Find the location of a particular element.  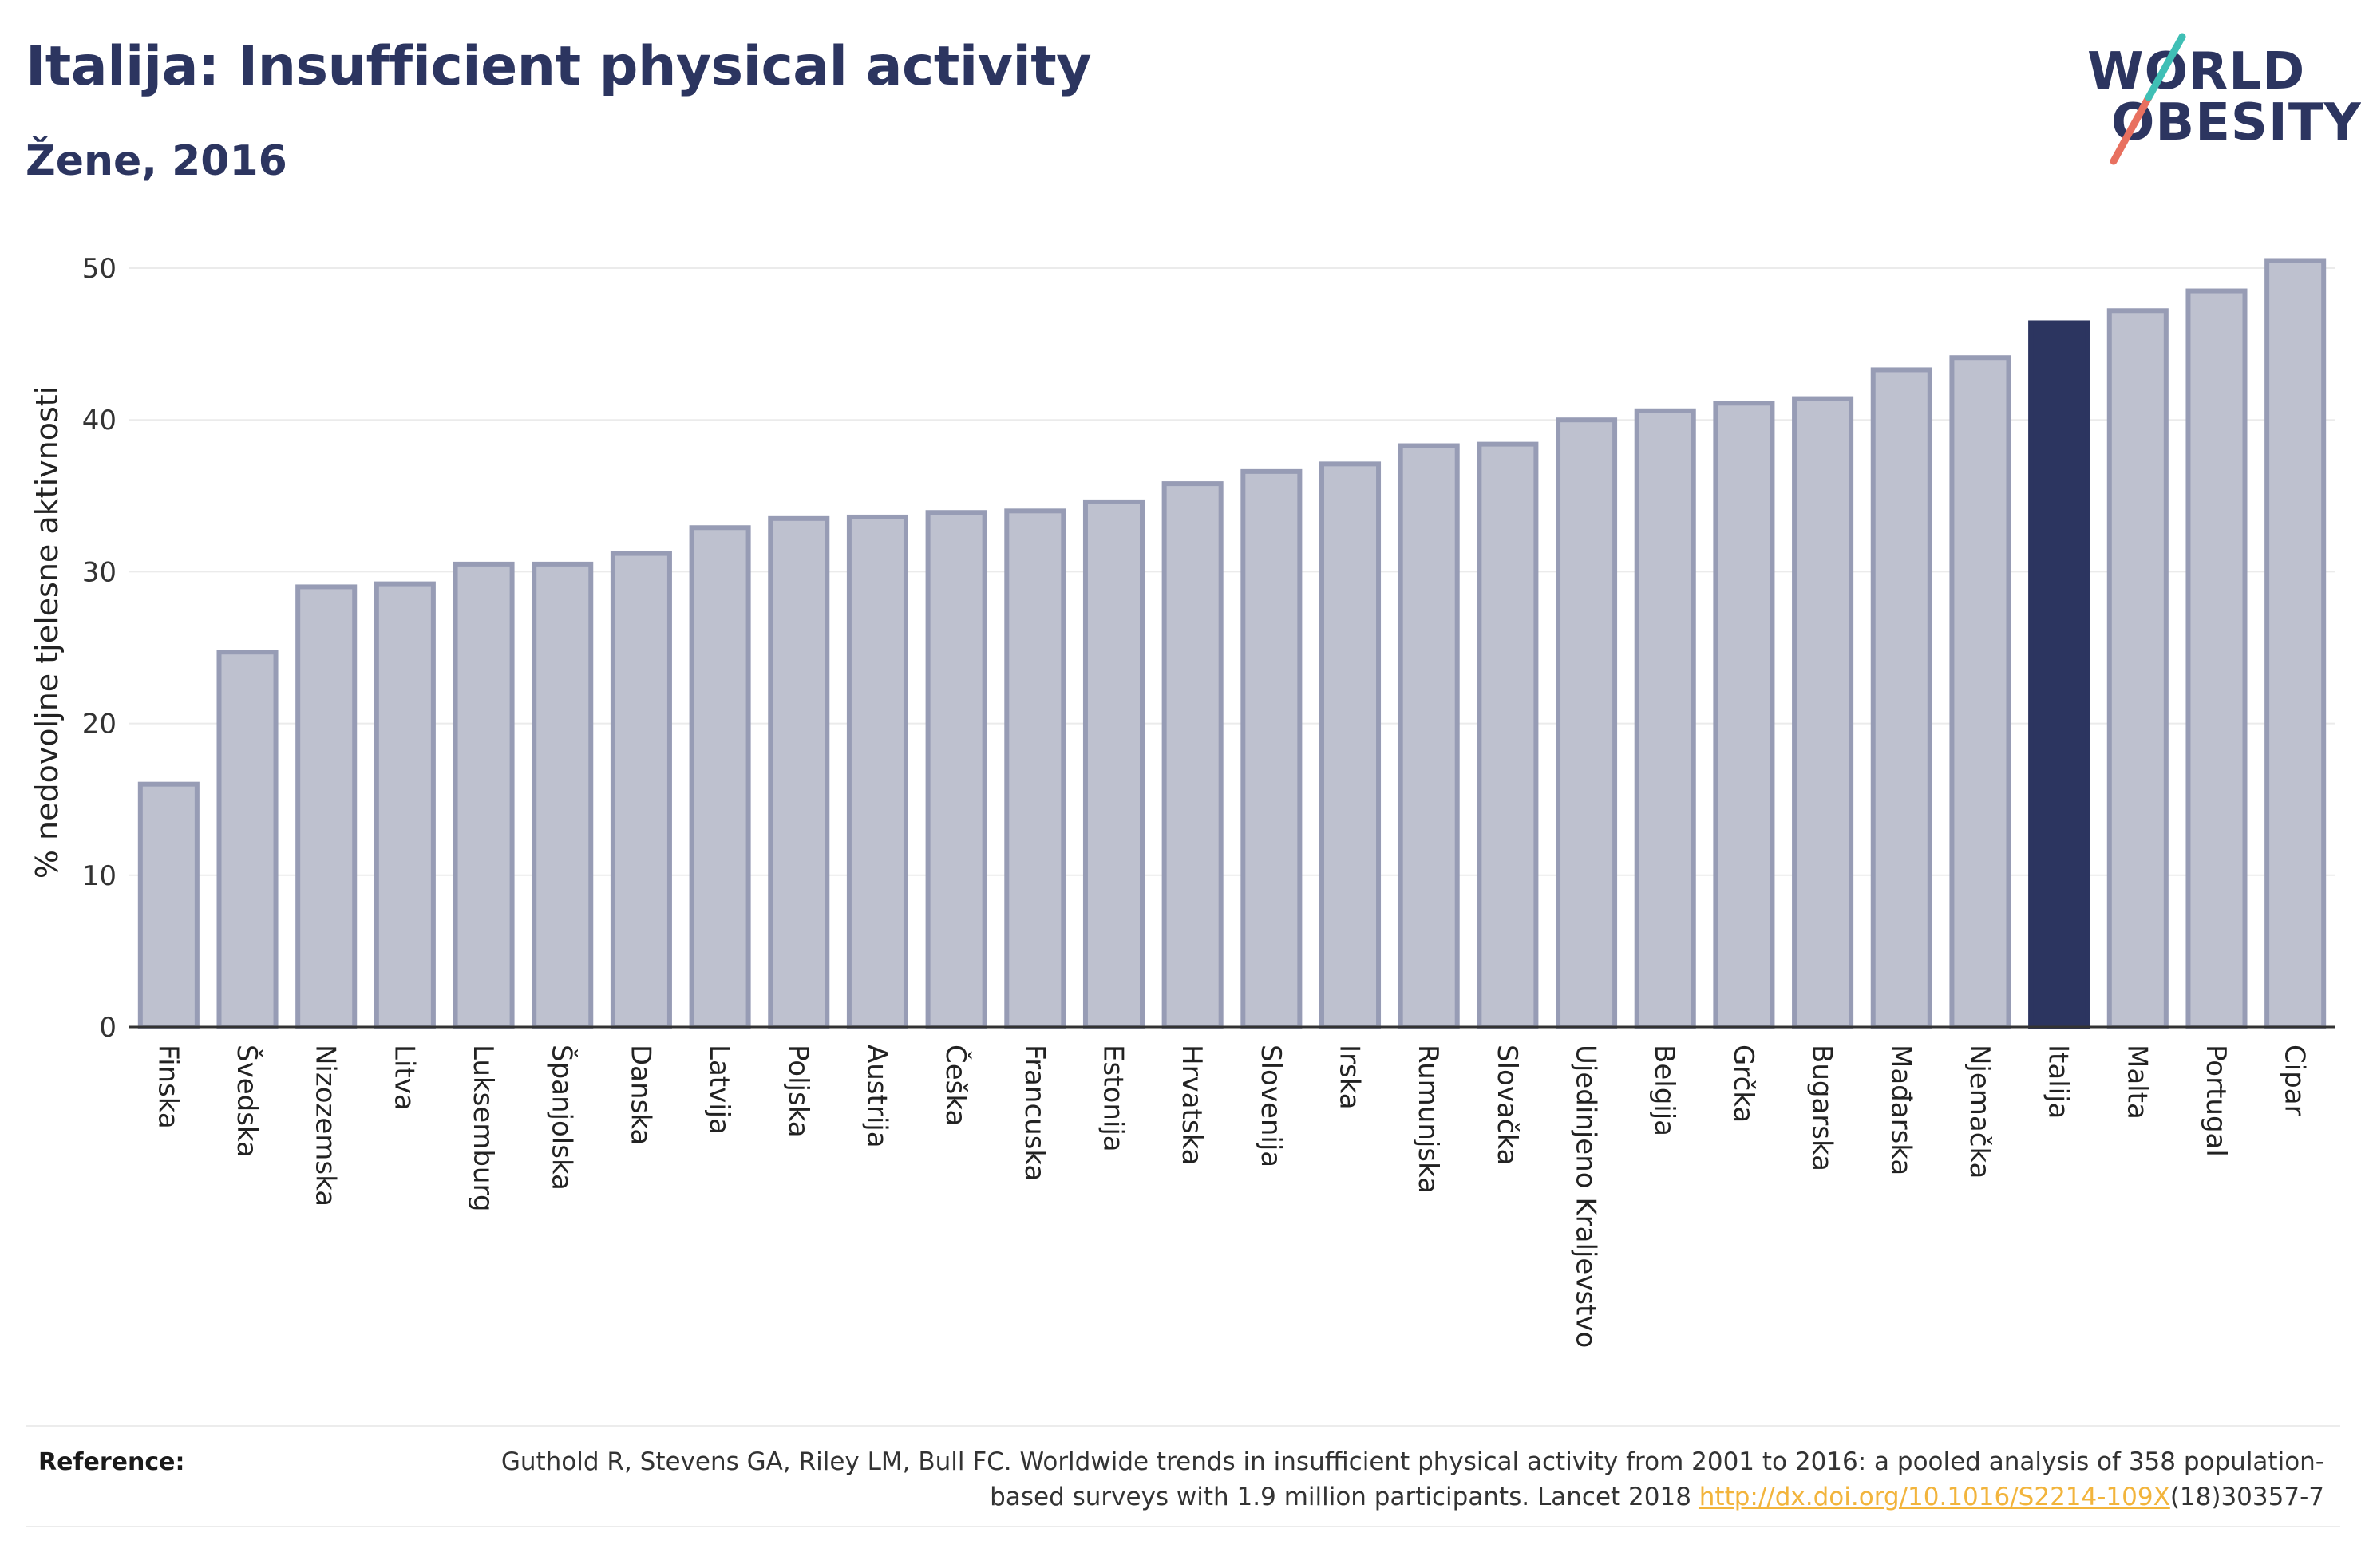

reference-label: Reference: is located at coordinates (111, 1462).